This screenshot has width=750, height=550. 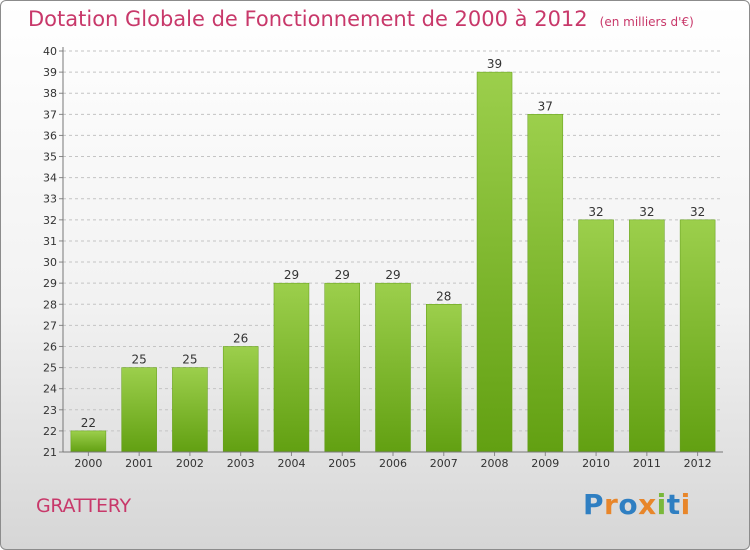 I want to click on y-tick-label: 37, so click(x=50, y=114).